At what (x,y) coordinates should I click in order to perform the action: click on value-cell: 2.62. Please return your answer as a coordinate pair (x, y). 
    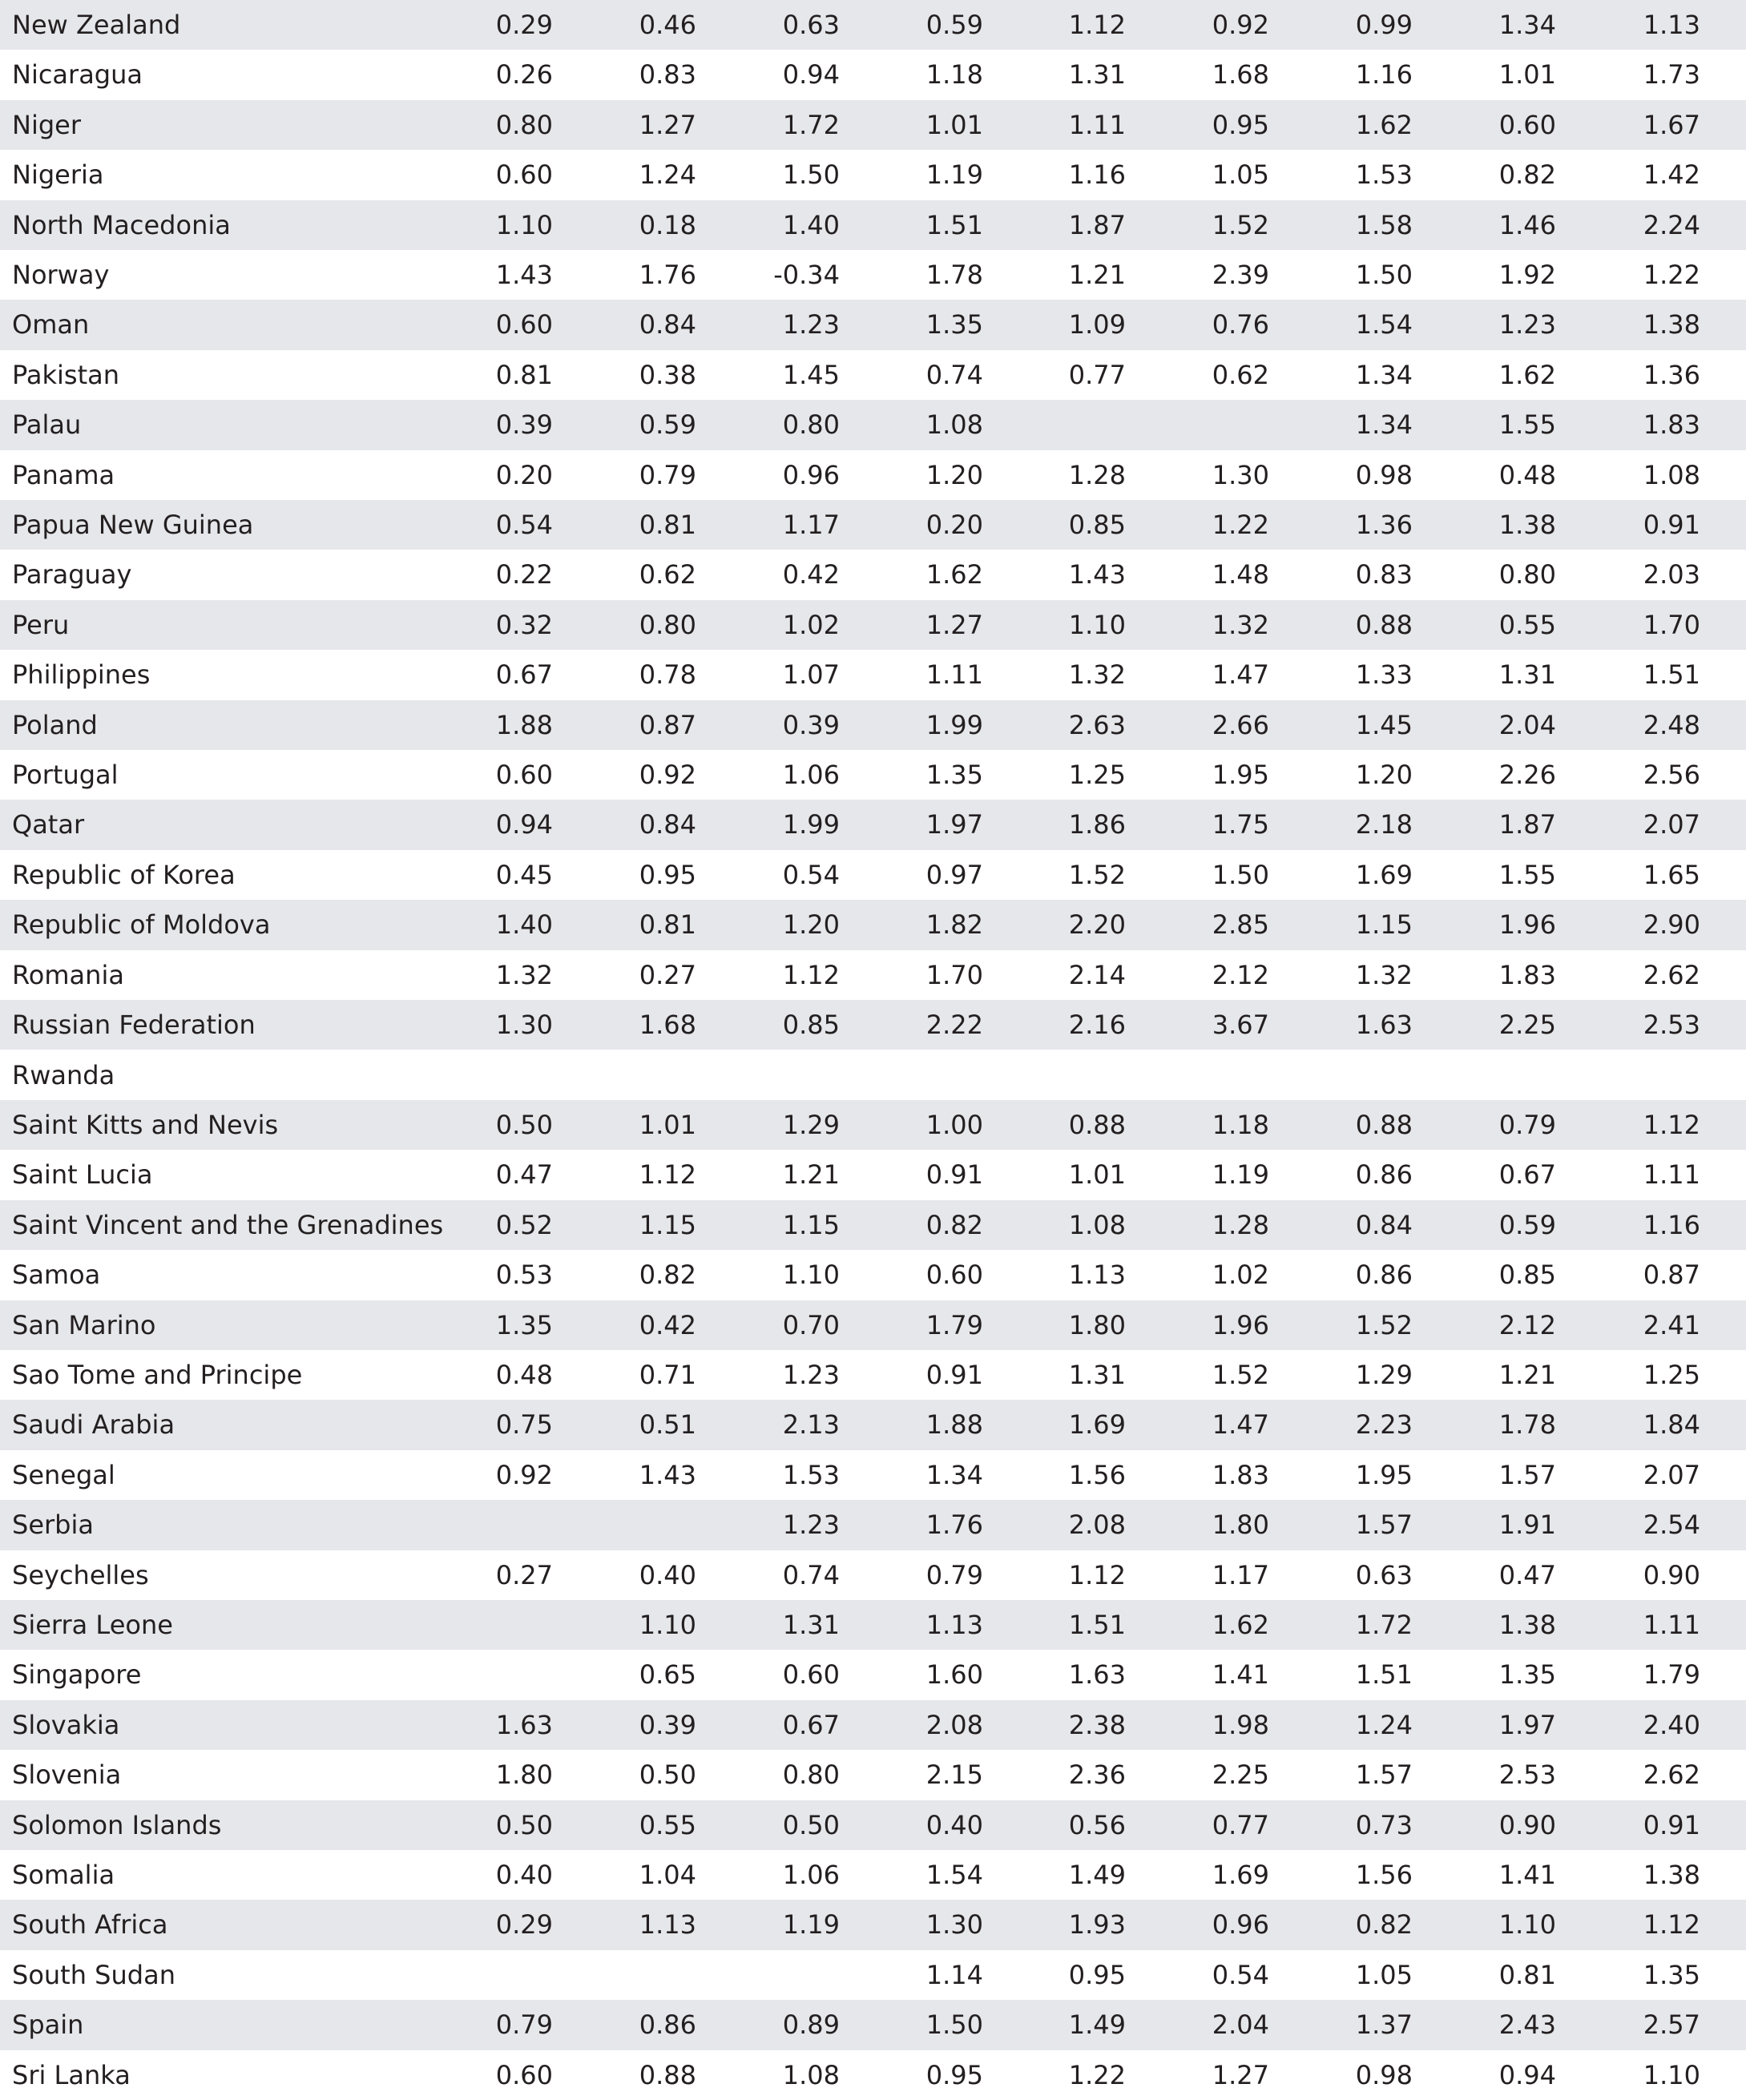
    Looking at the image, I should click on (1671, 1775).